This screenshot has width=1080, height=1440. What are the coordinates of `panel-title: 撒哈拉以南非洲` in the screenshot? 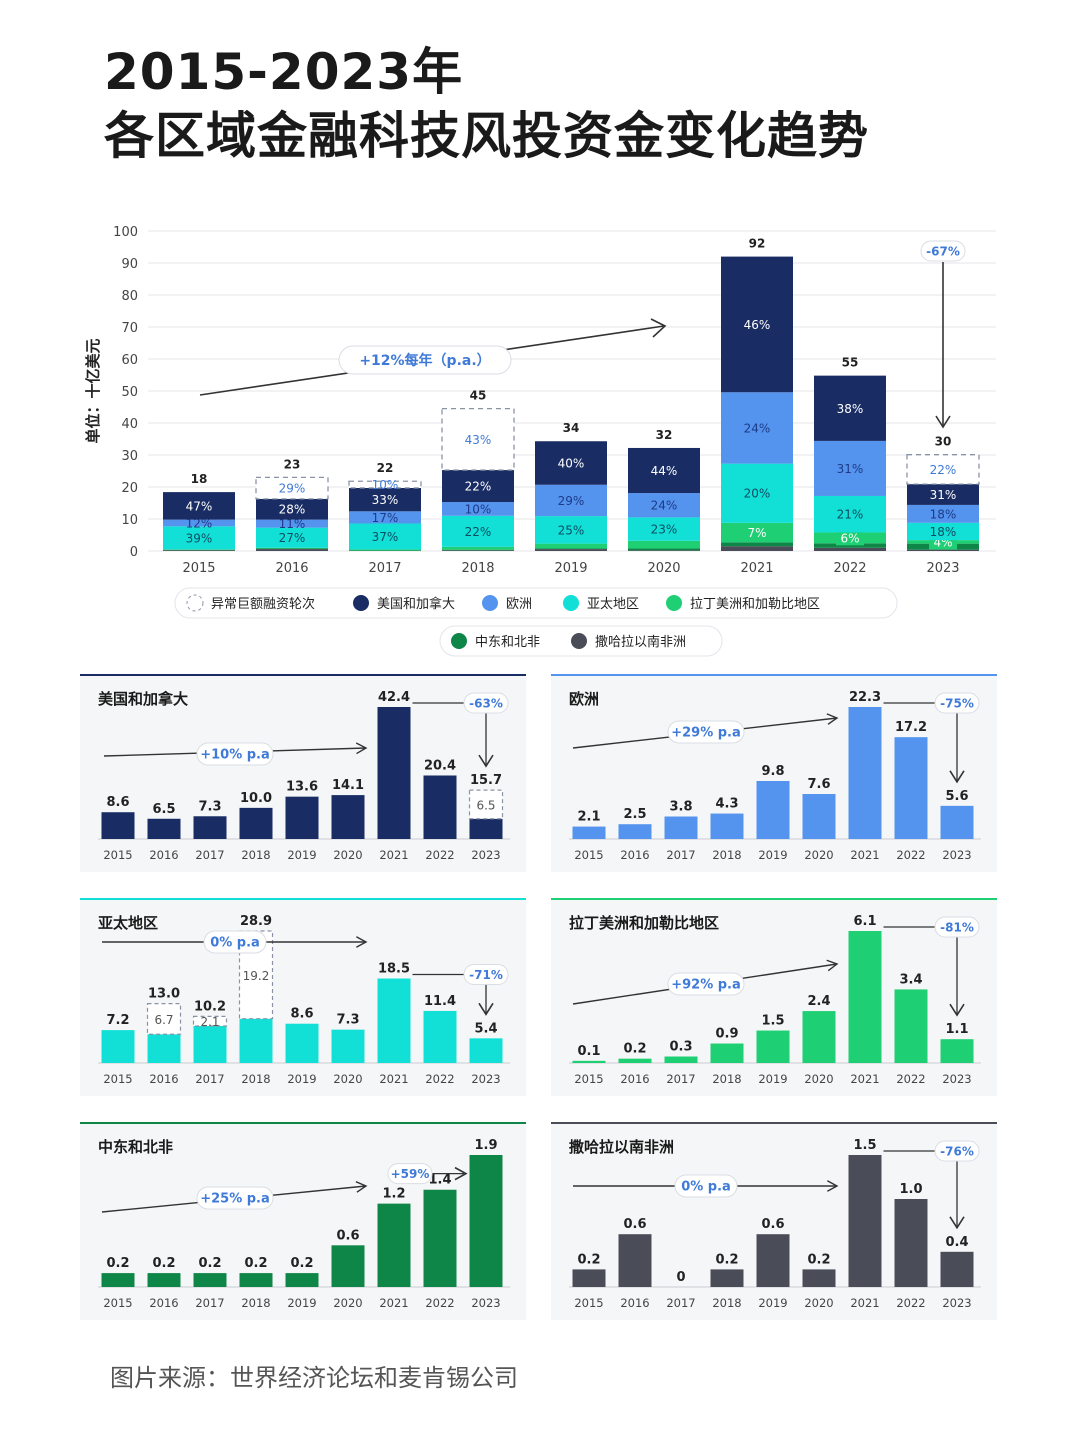 It's located at (622, 1147).